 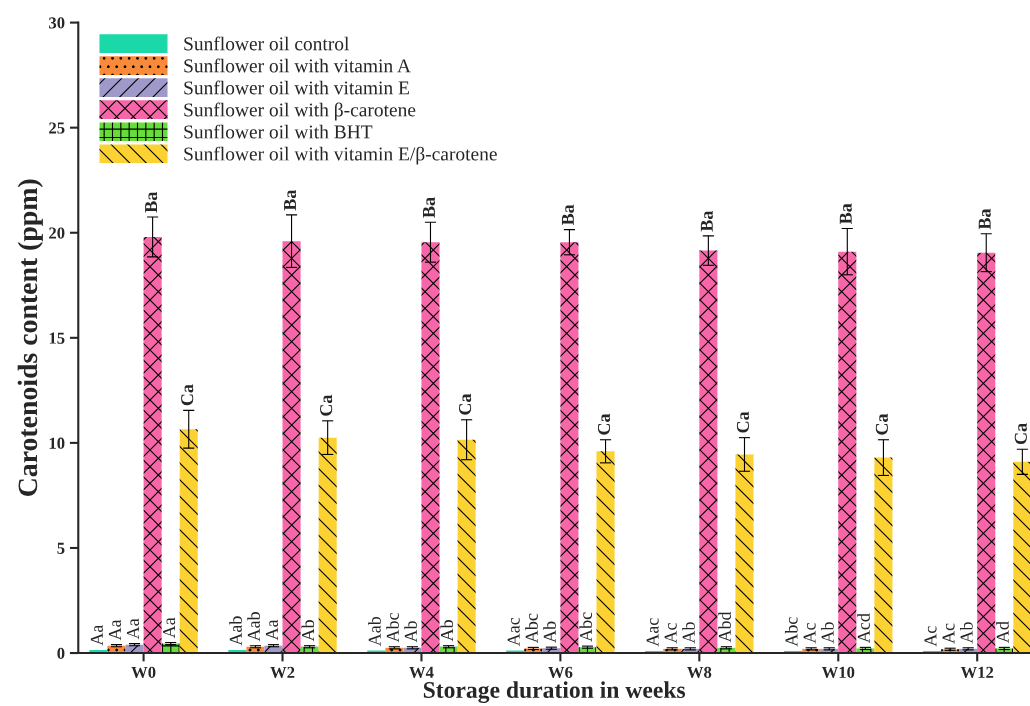 What do you see at coordinates (296, 87) in the screenshot?
I see `legend-label: Sunflower oil with vitamin E` at bounding box center [296, 87].